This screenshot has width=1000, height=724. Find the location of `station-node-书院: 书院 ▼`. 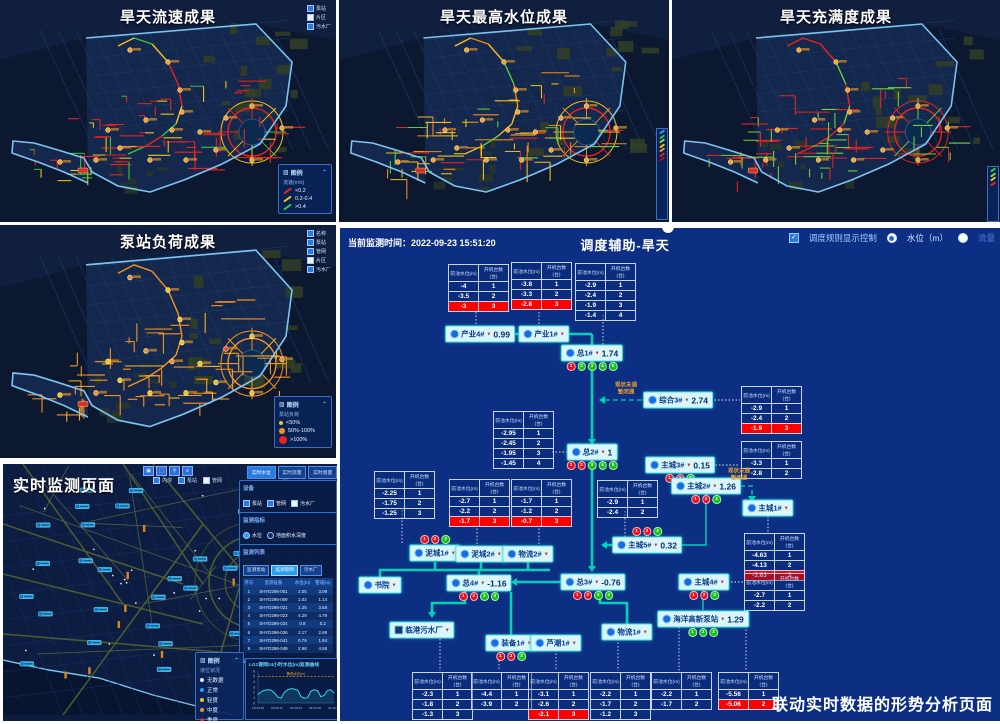

station-node-书院: 书院 ▼ is located at coordinates (380, 585).